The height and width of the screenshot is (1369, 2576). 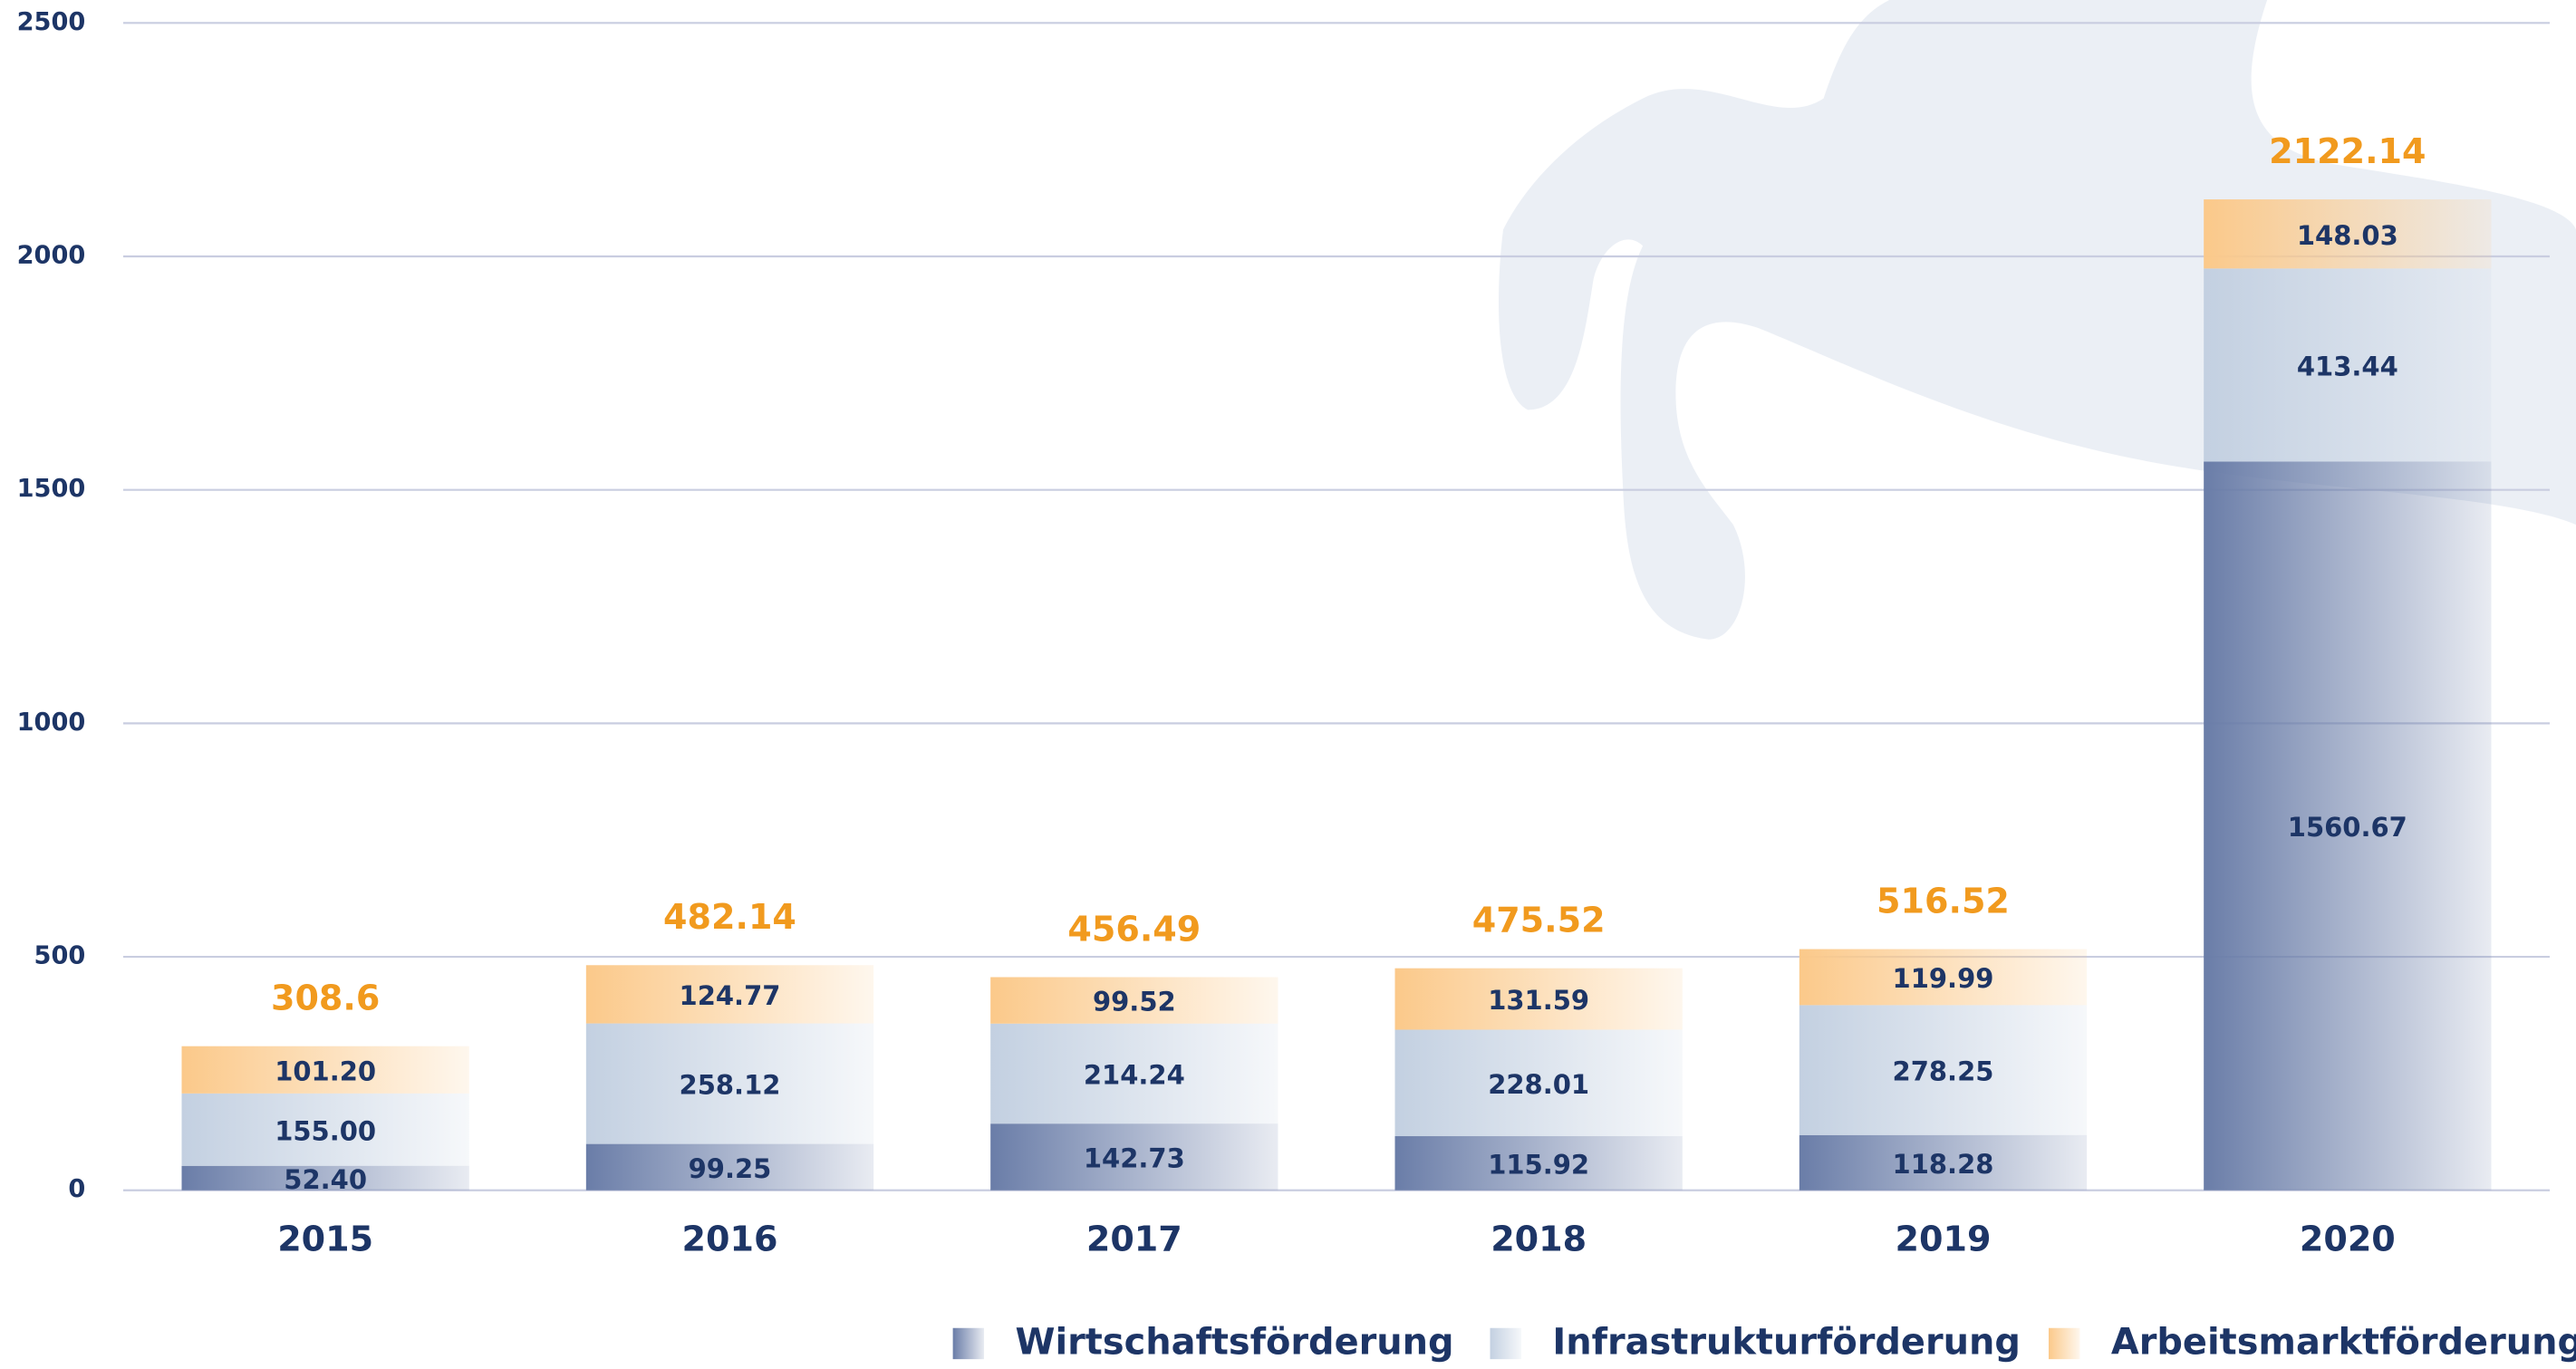 I want to click on segment-label: 115.92, so click(x=1538, y=1165).